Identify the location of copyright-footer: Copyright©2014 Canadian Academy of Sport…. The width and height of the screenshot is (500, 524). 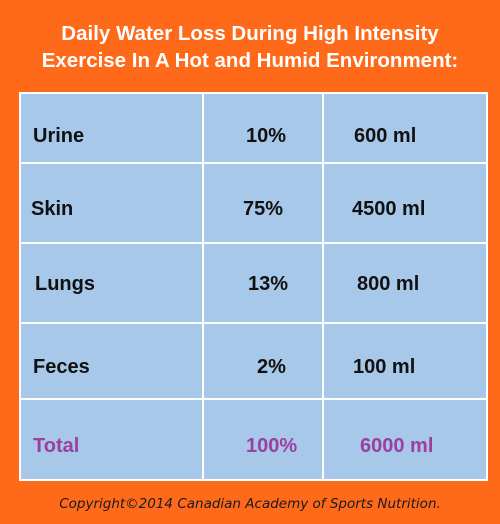
(250, 504).